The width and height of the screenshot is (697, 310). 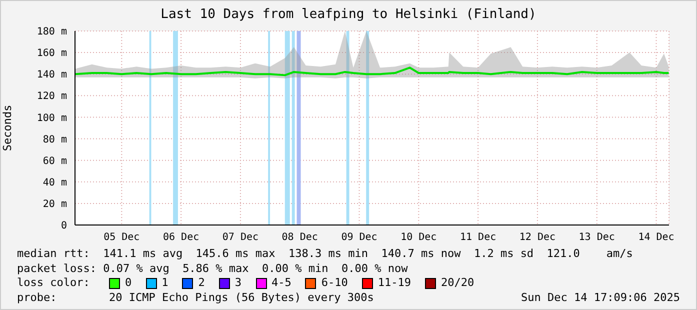 What do you see at coordinates (54, 140) in the screenshot?
I see `y-tick-label: 80 m` at bounding box center [54, 140].